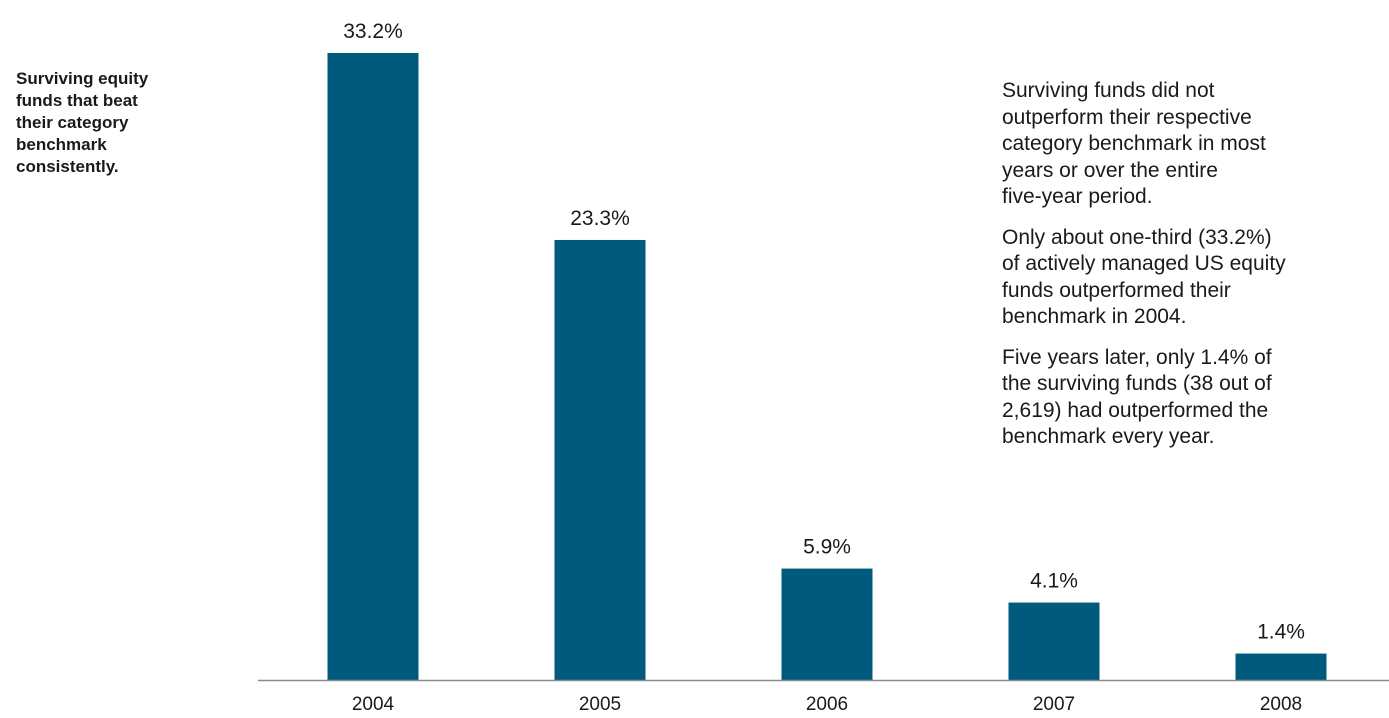  Describe the element at coordinates (1054, 704) in the screenshot. I see `x-tick-label-2007: 2007` at that location.